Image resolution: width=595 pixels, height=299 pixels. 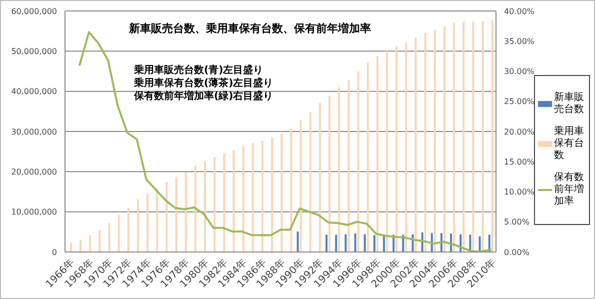 I want to click on y2-tick-label: 25.00%, so click(x=519, y=101).